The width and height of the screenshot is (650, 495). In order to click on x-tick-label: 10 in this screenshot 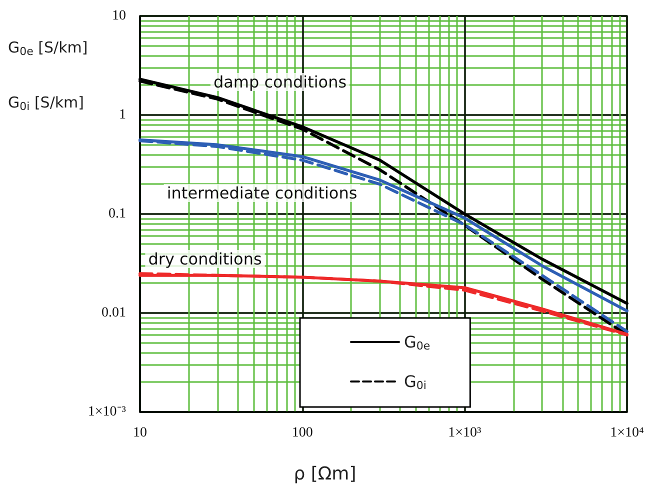, I will do `click(140, 433)`.